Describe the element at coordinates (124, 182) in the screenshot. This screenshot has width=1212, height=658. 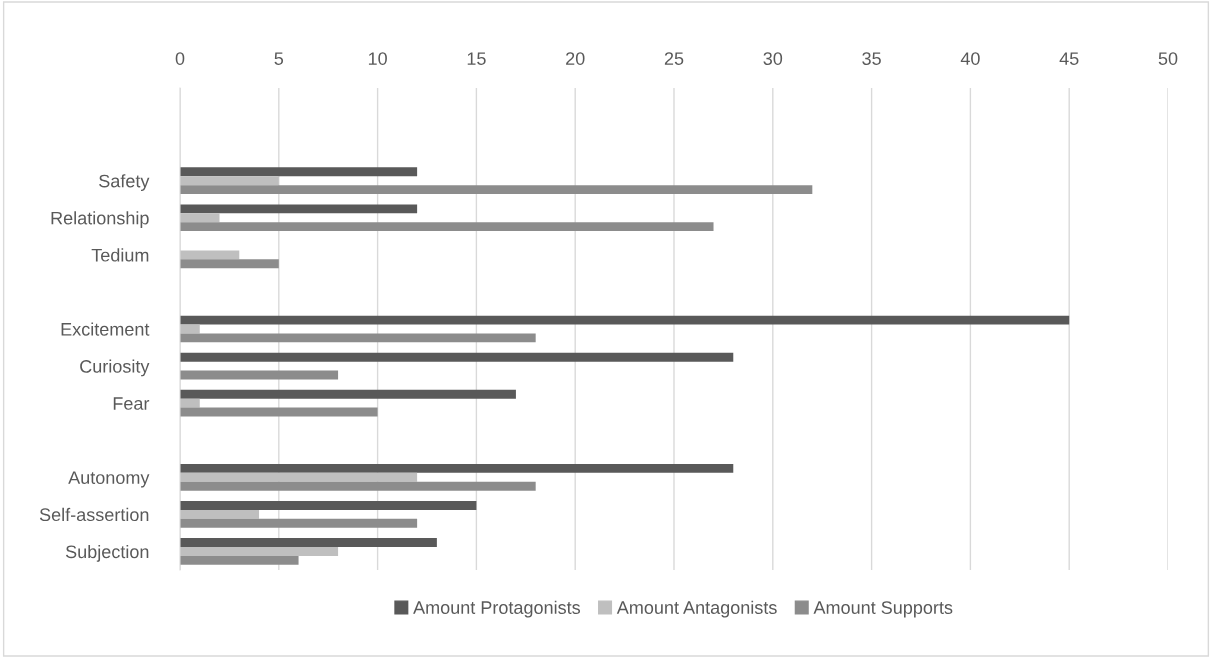
I see `y-tick-label: Safety` at that location.